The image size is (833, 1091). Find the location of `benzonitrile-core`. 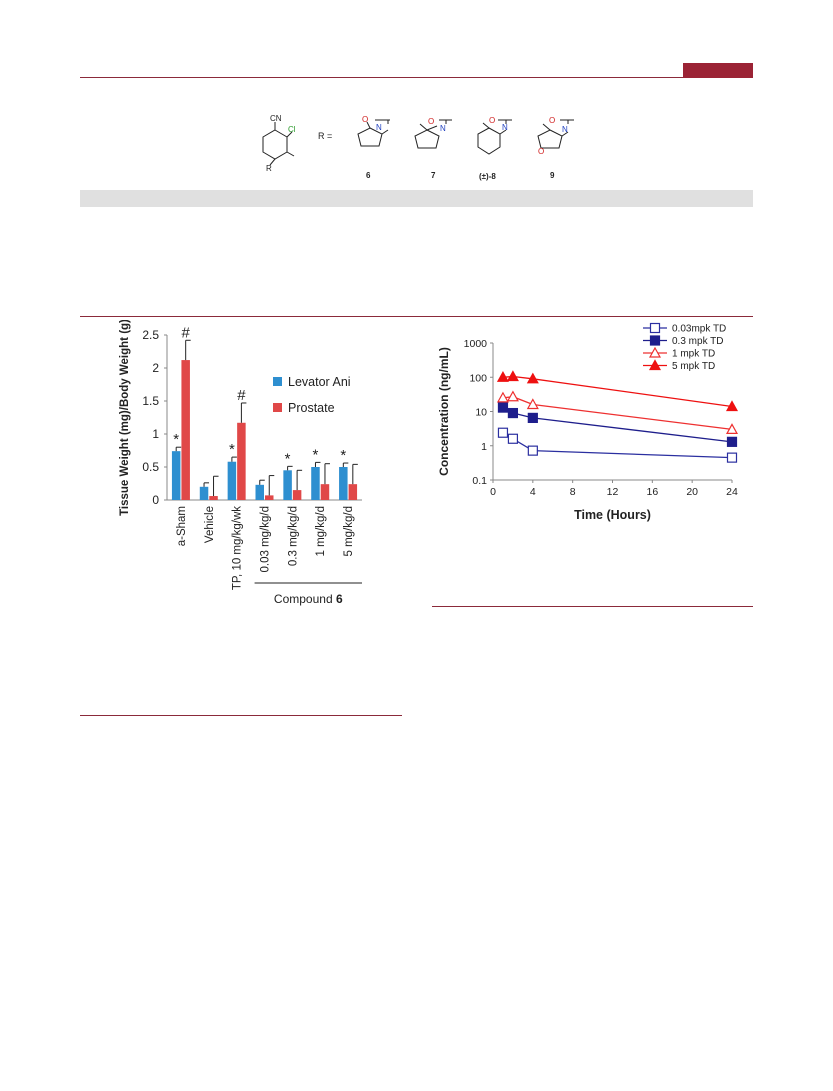

benzonitrile-core is located at coordinates (278, 144).